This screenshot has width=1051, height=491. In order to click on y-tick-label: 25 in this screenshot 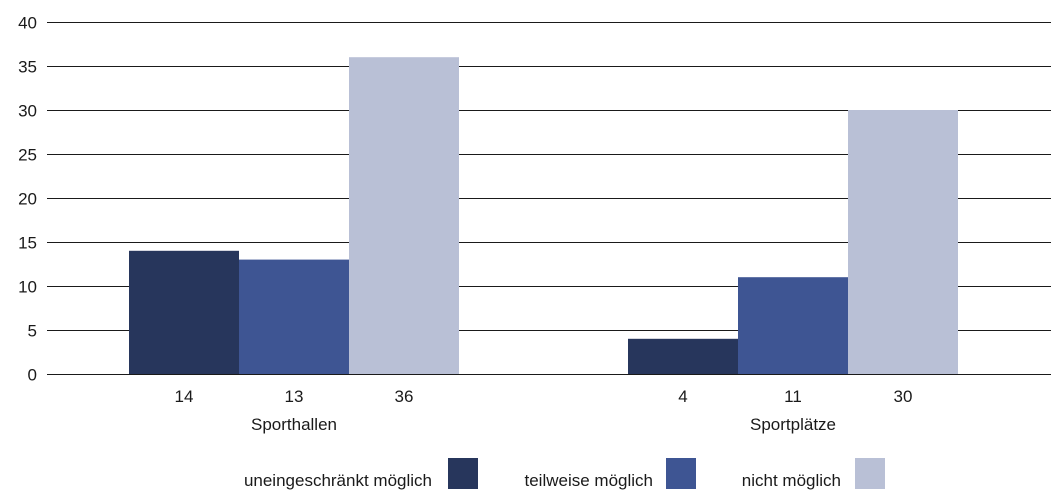, I will do `click(27, 155)`.